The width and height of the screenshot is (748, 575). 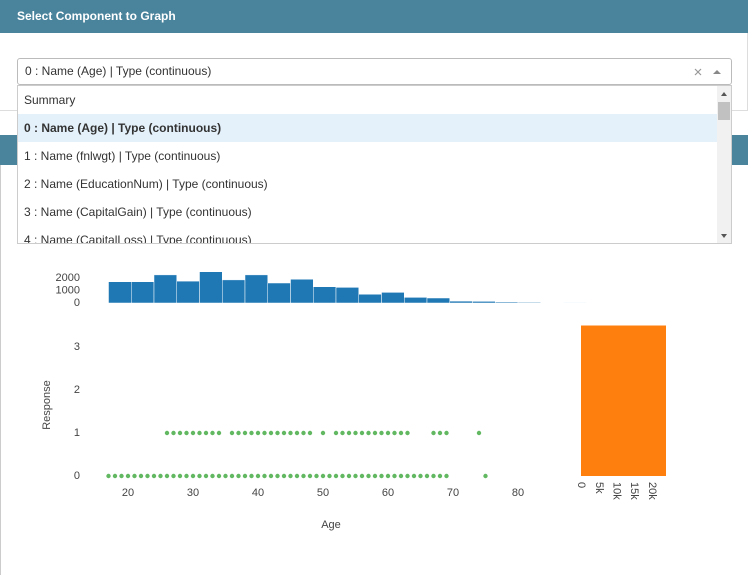 What do you see at coordinates (128, 493) in the screenshot?
I see `x-tick-label: 20` at bounding box center [128, 493].